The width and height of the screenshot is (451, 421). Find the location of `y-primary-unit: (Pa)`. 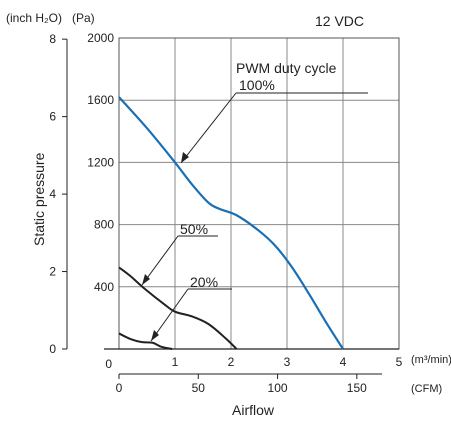

y-primary-unit: (Pa) is located at coordinates (83, 18).